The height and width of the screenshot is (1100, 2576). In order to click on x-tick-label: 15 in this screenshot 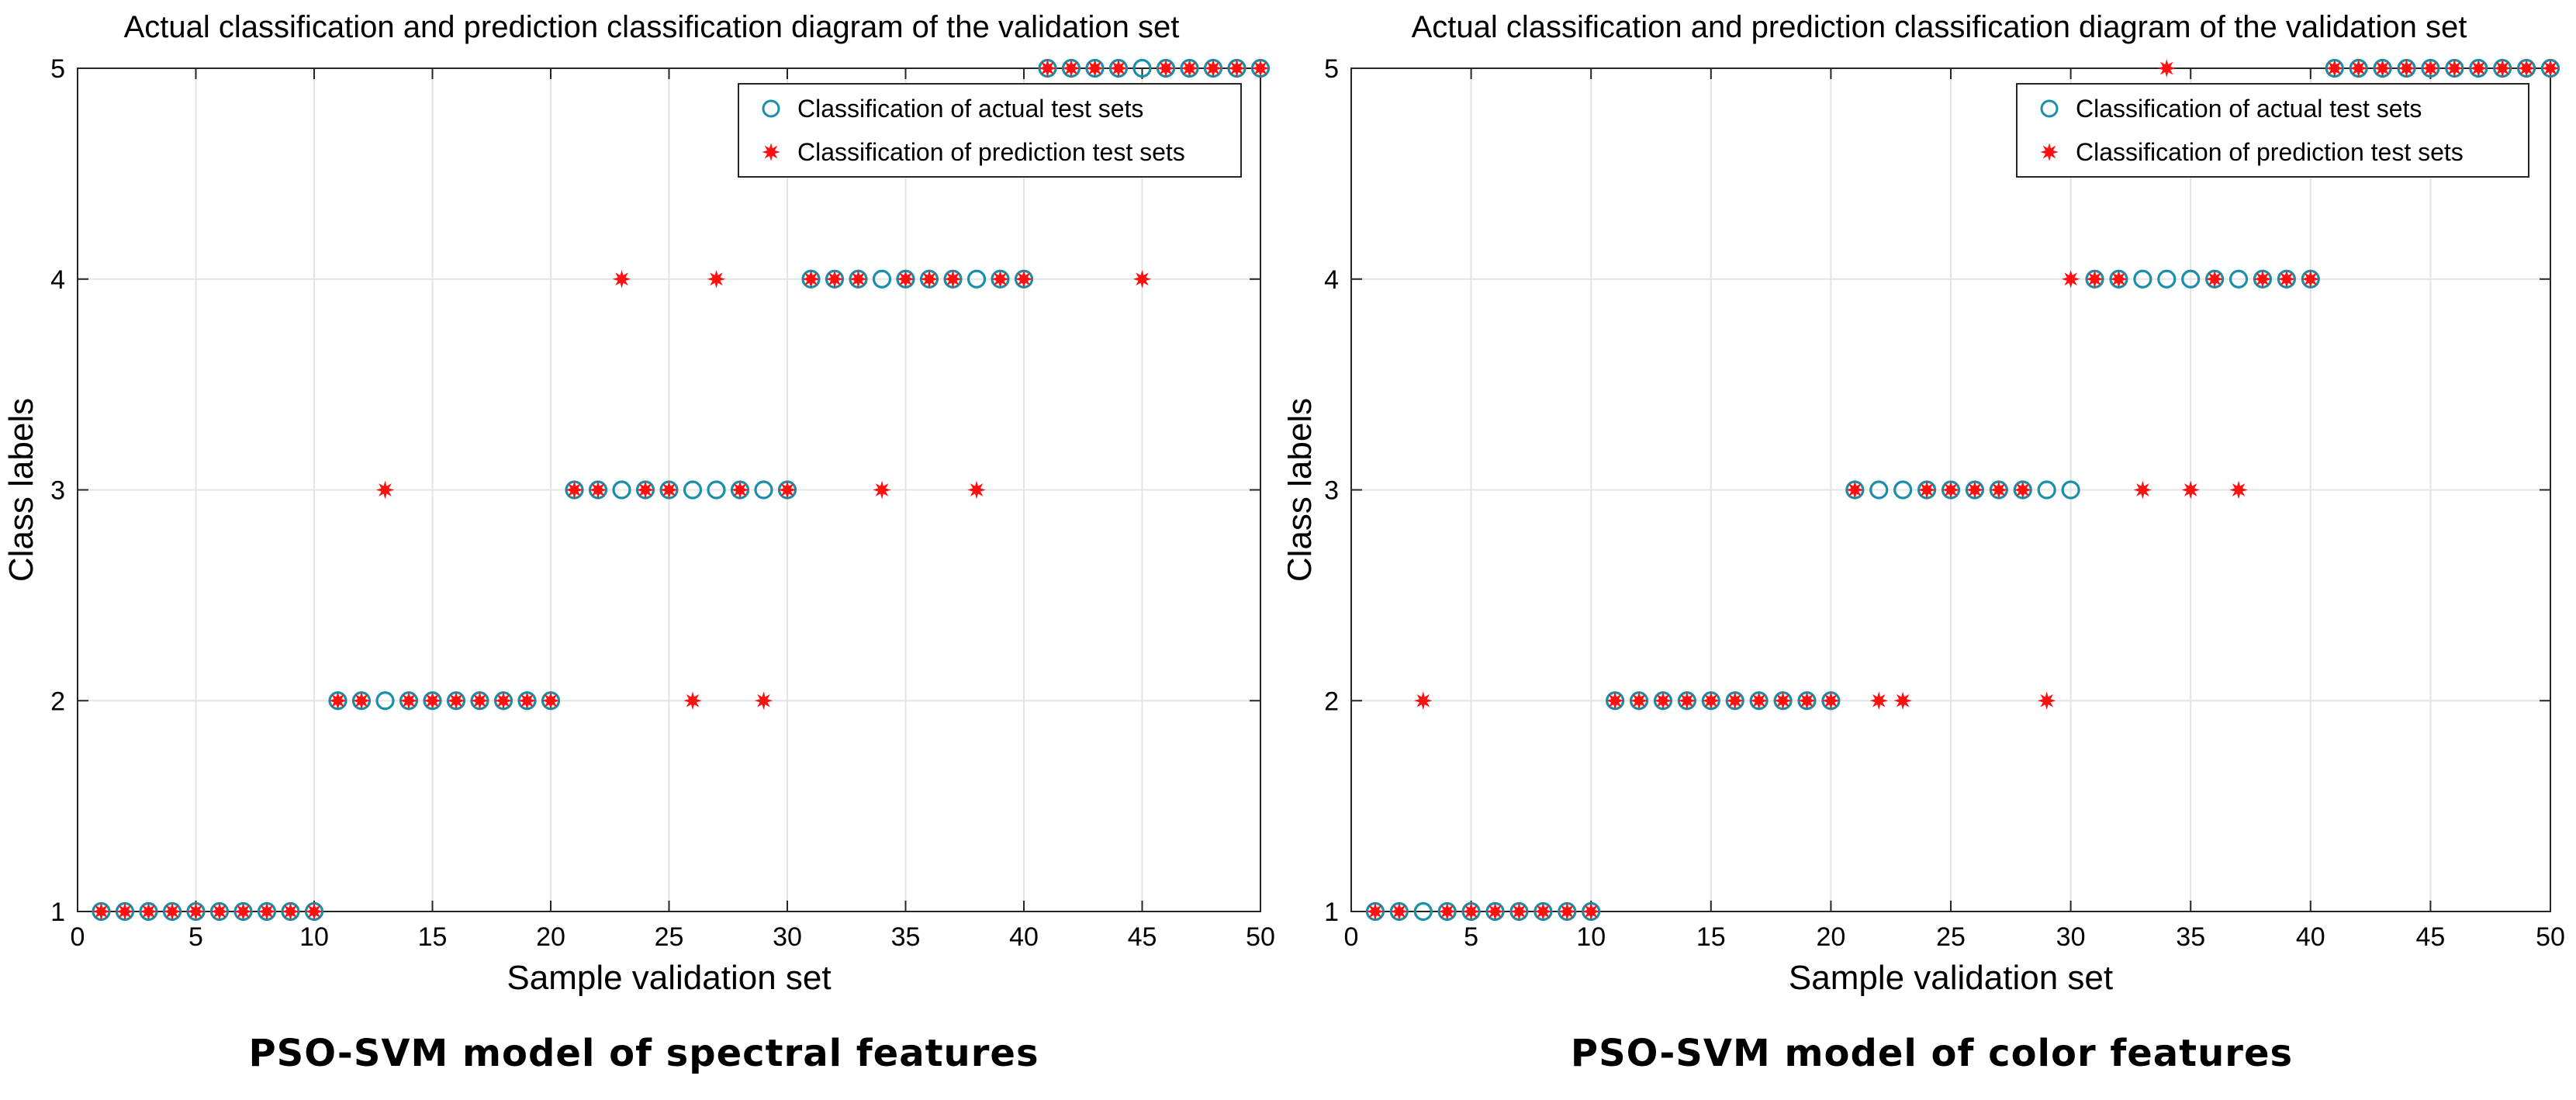, I will do `click(1711, 937)`.